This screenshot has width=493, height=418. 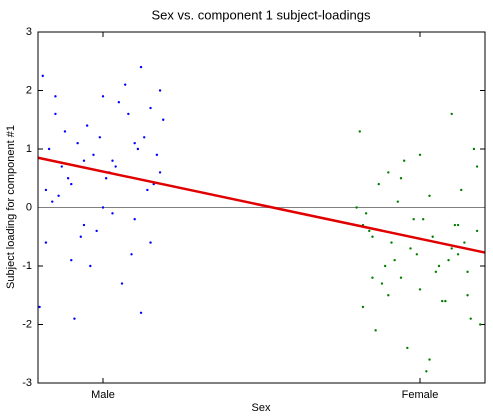 What do you see at coordinates (11, 207) in the screenshot?
I see `y-axis-label: Subject loading for component #1` at bounding box center [11, 207].